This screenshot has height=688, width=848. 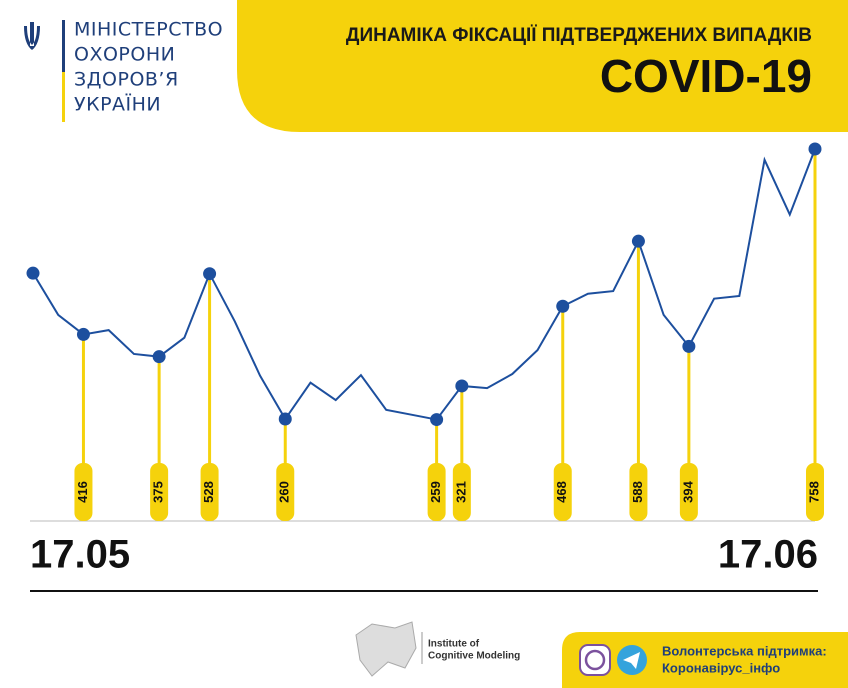 What do you see at coordinates (63, 97) in the screenshot?
I see `divider-yellow` at bounding box center [63, 97].